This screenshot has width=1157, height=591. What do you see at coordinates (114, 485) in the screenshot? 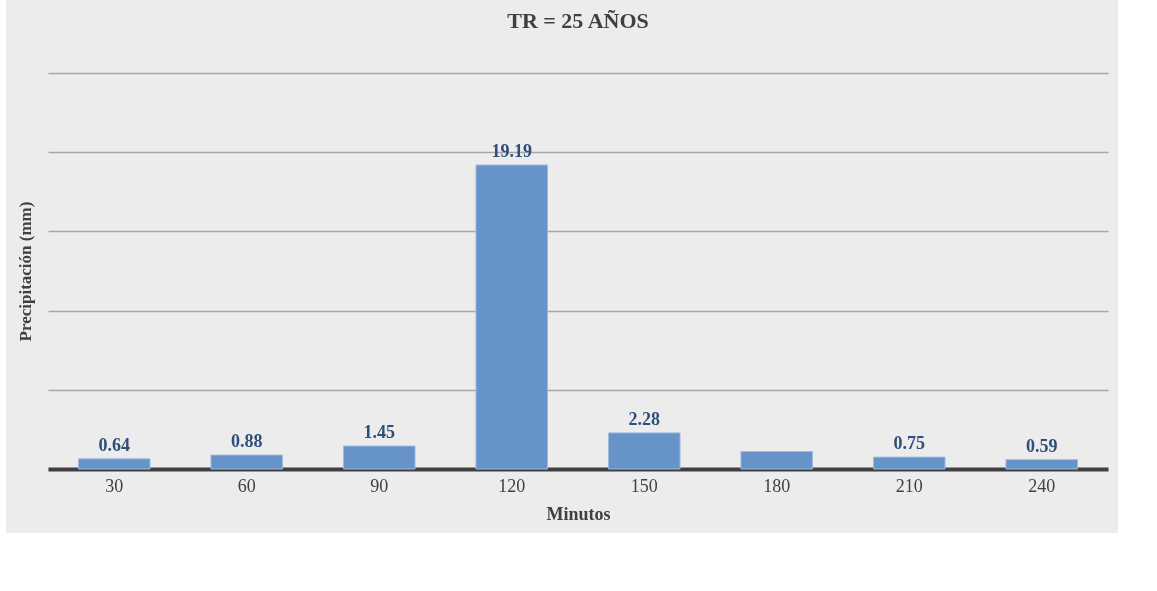
I see `x-tick-label: 30` at bounding box center [114, 485].